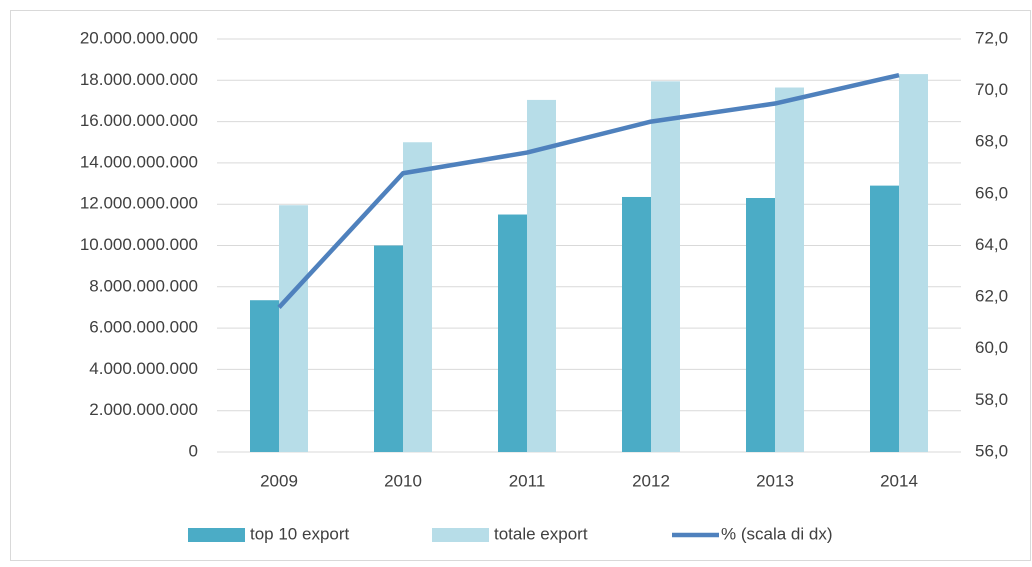 The height and width of the screenshot is (567, 1032). I want to click on y2-tick-label: 58,0, so click(991, 399).